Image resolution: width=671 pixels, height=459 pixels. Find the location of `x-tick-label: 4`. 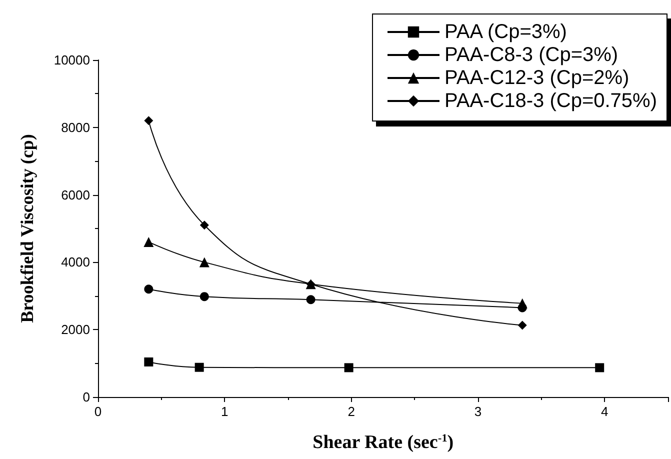

x-tick-label: 4 is located at coordinates (604, 411).